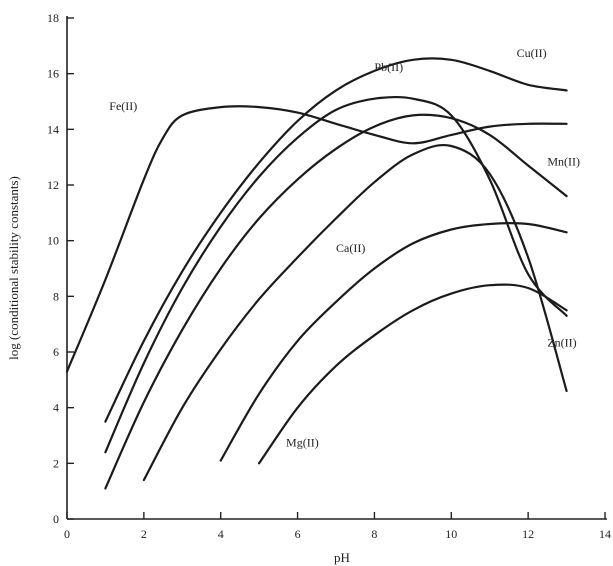 Image resolution: width=613 pixels, height=566 pixels. Describe the element at coordinates (350, 248) in the screenshot. I see `series-label-caii: Ca(II)` at that location.